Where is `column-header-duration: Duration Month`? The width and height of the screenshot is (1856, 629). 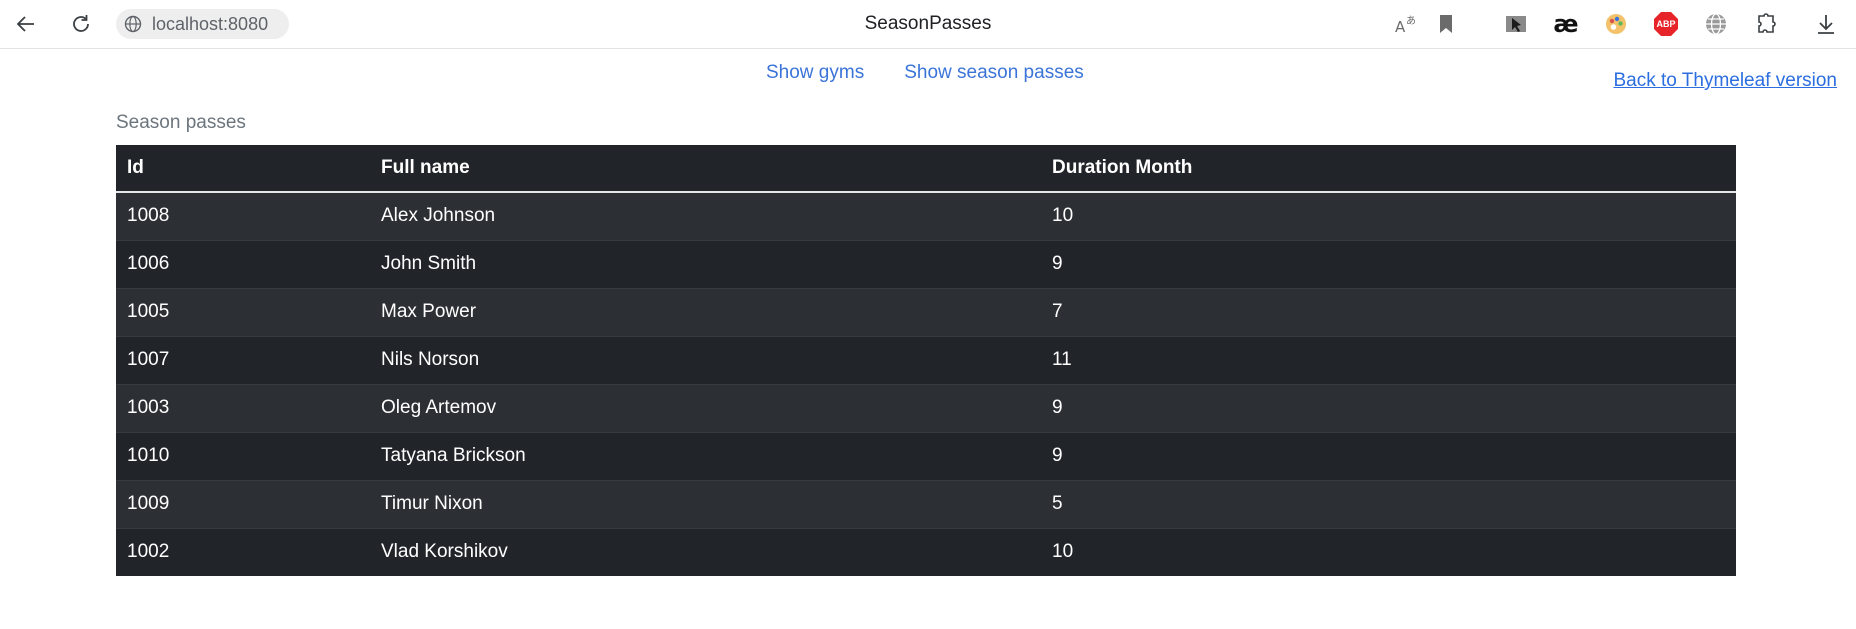 column-header-duration: Duration Month is located at coordinates (1388, 169).